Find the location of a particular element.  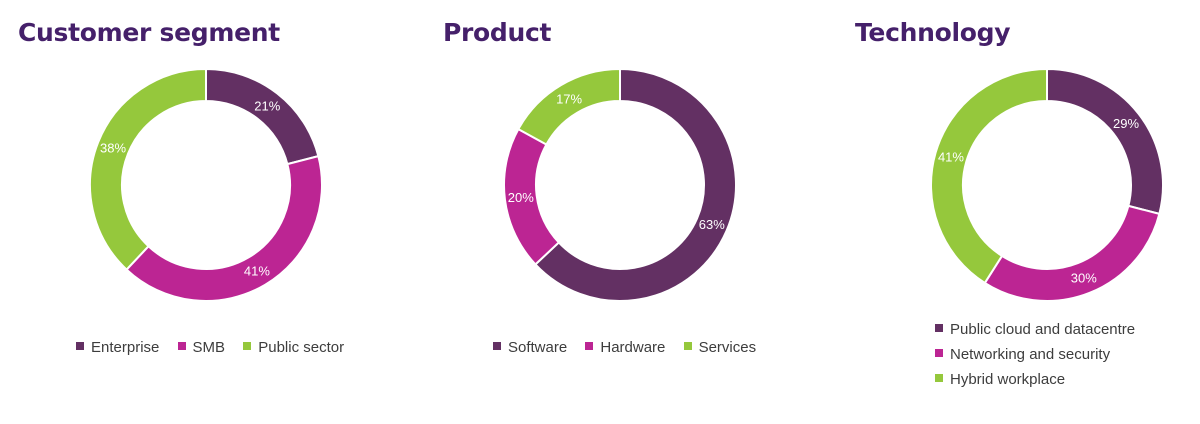

legend-label: Services is located at coordinates (727, 347).